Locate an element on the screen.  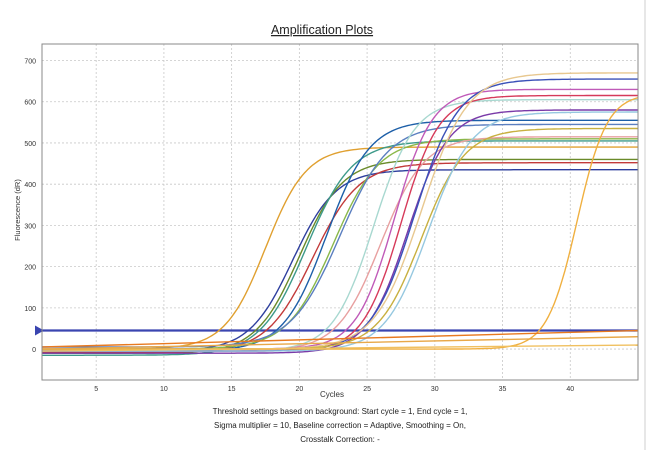
y-axis: 0 100 200 300 400 500 600 700 is located at coordinates (30, 206).